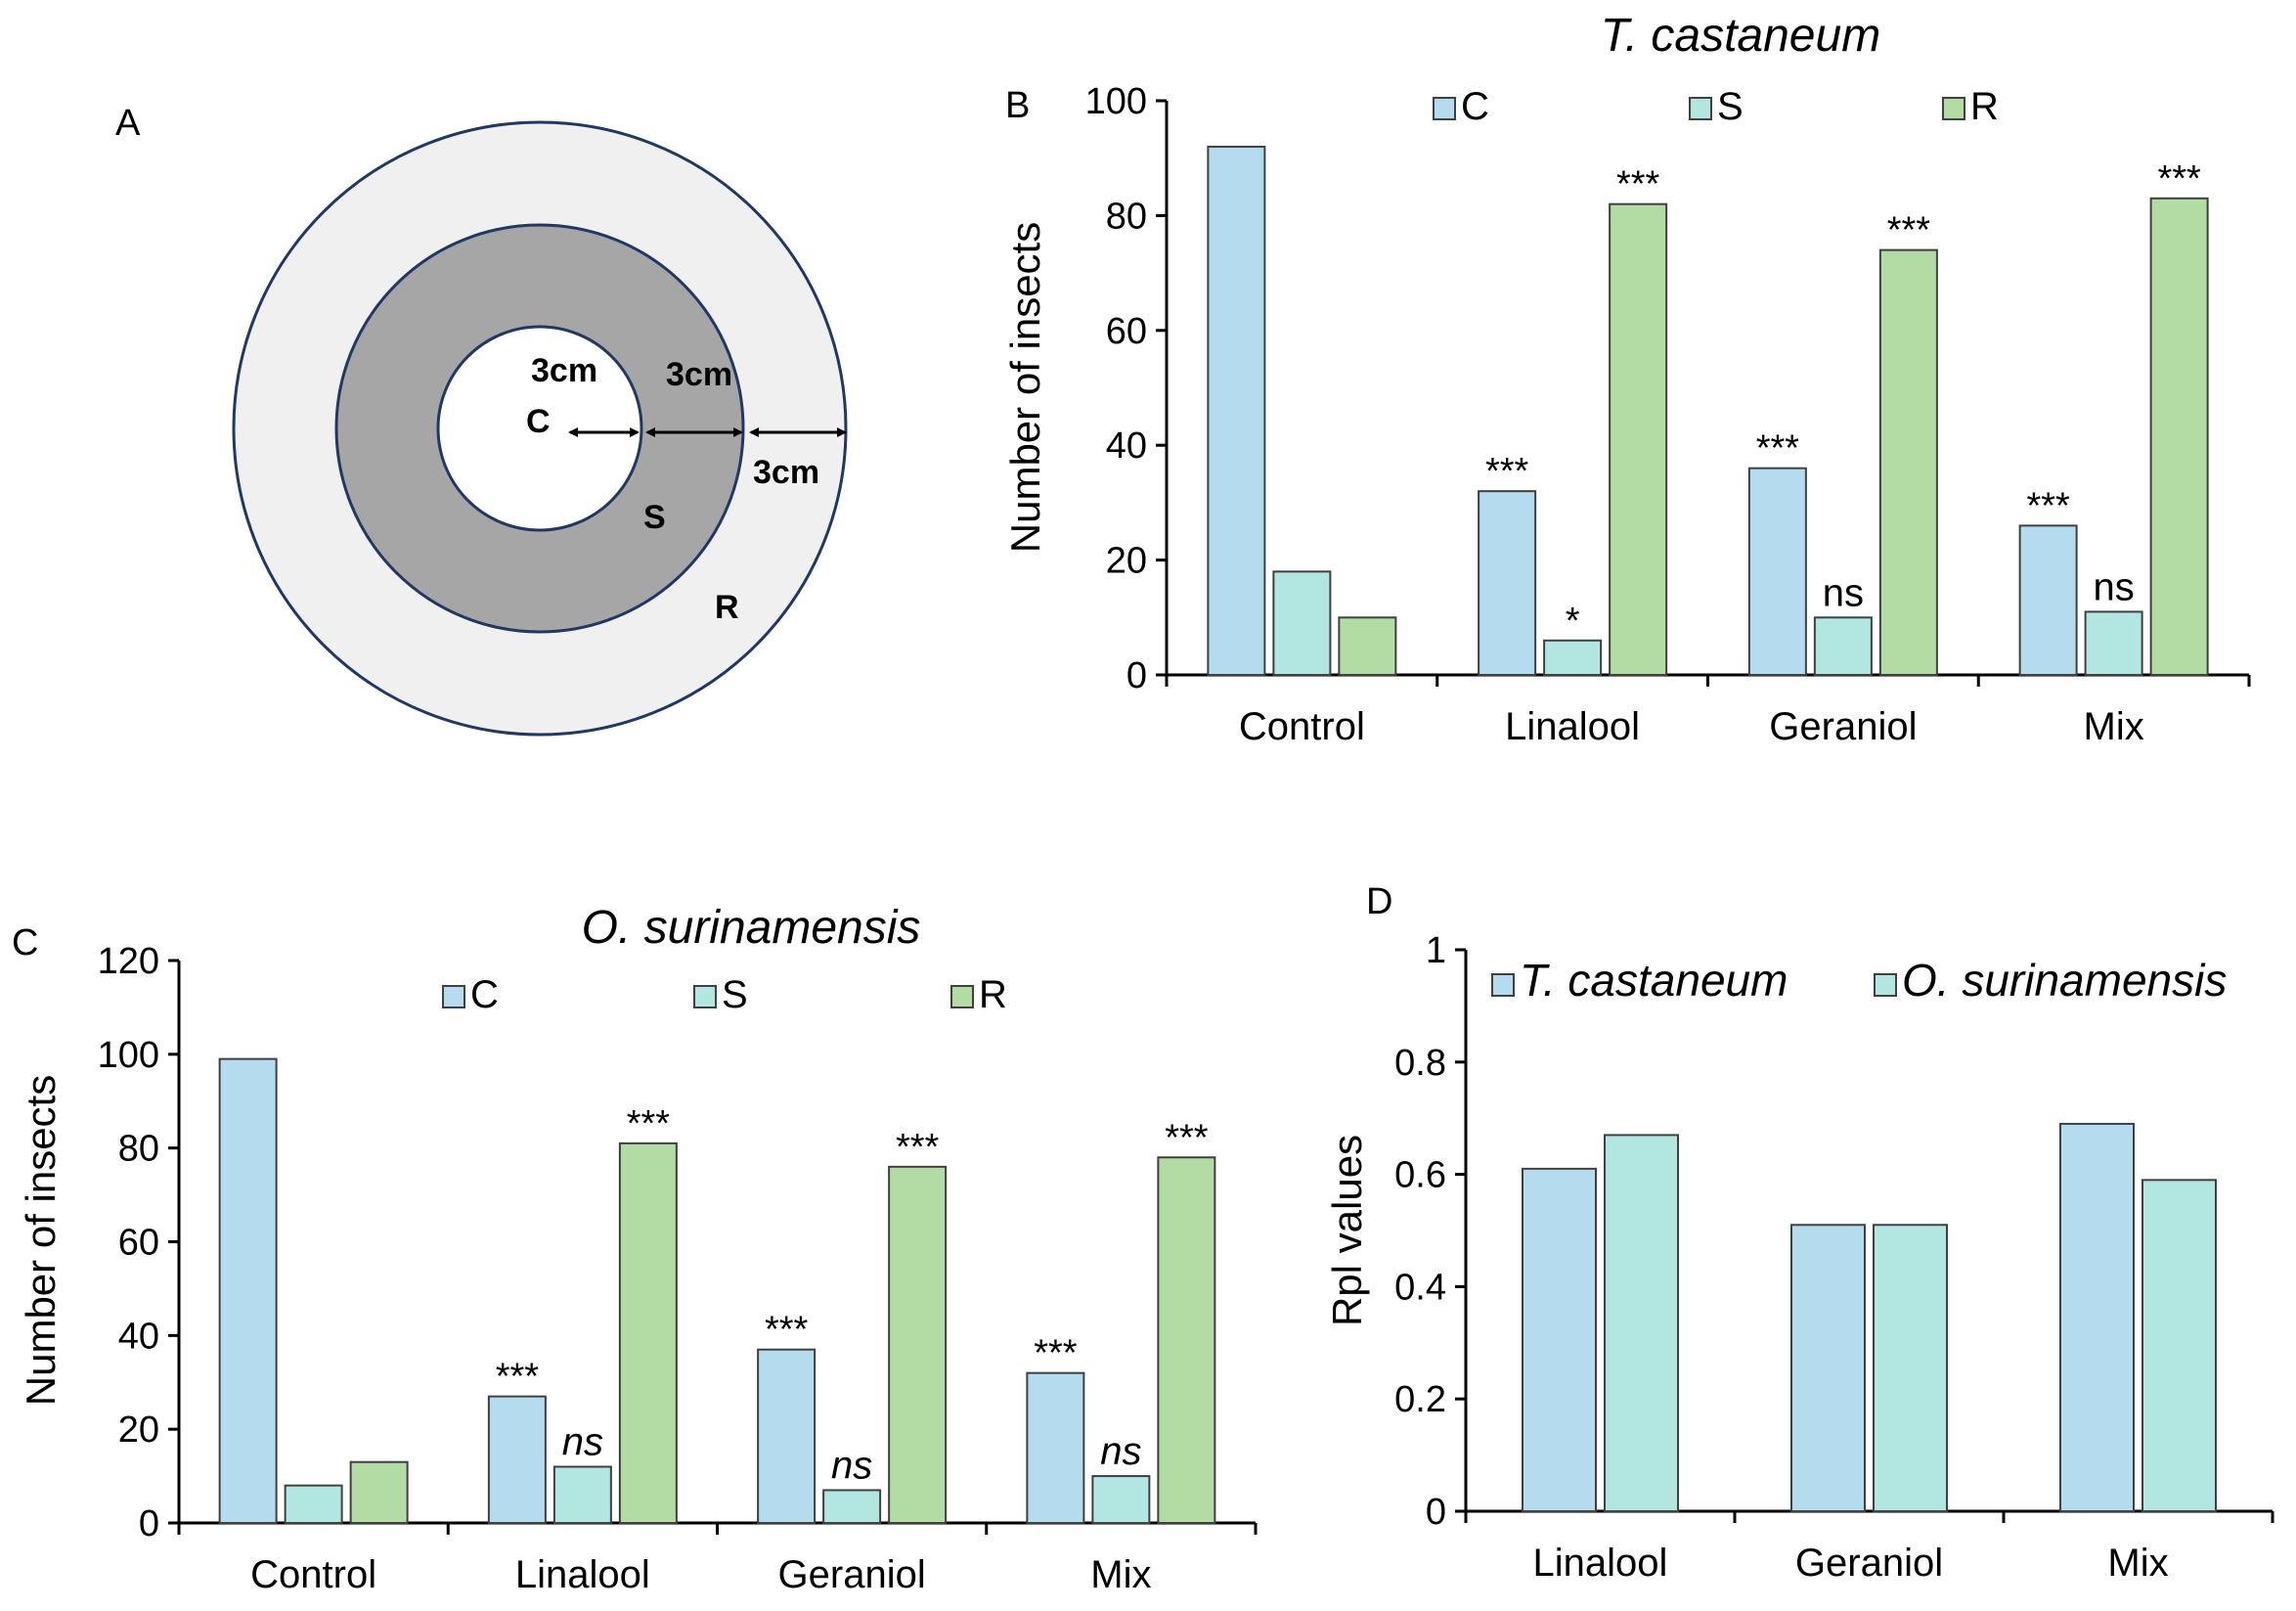 The image size is (2296, 1611). Describe the element at coordinates (138, 1243) in the screenshot. I see `chart-c-y-tick-label: 60` at that location.